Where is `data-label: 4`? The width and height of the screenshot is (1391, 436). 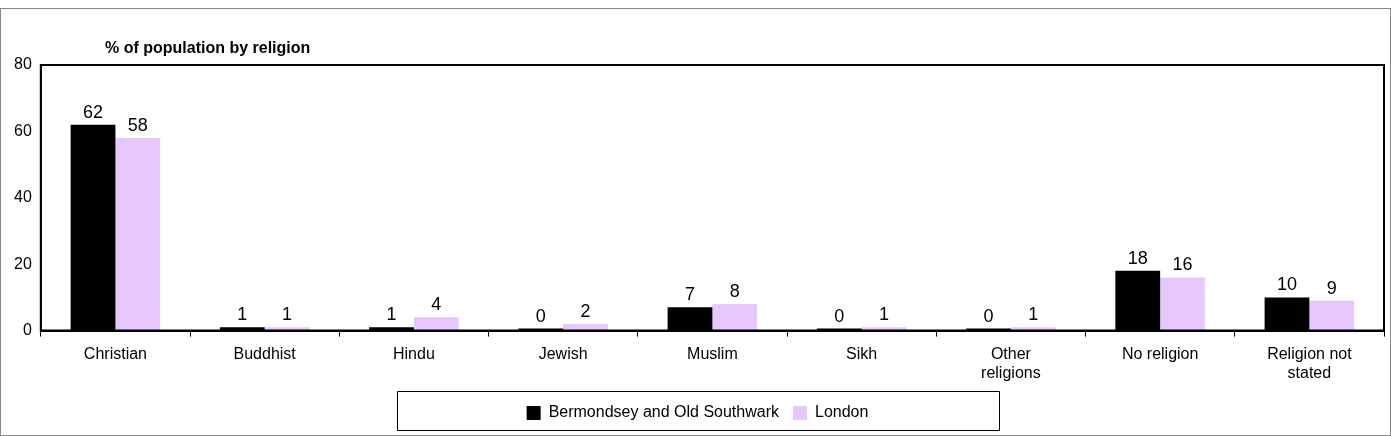 data-label: 4 is located at coordinates (436, 304).